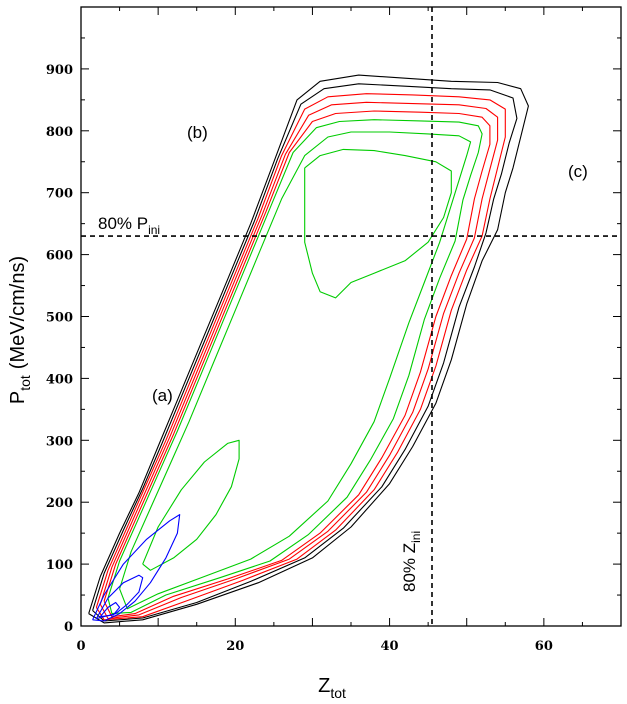 This screenshot has height=704, width=627. I want to click on y-tick-label: 0, so click(68, 627).